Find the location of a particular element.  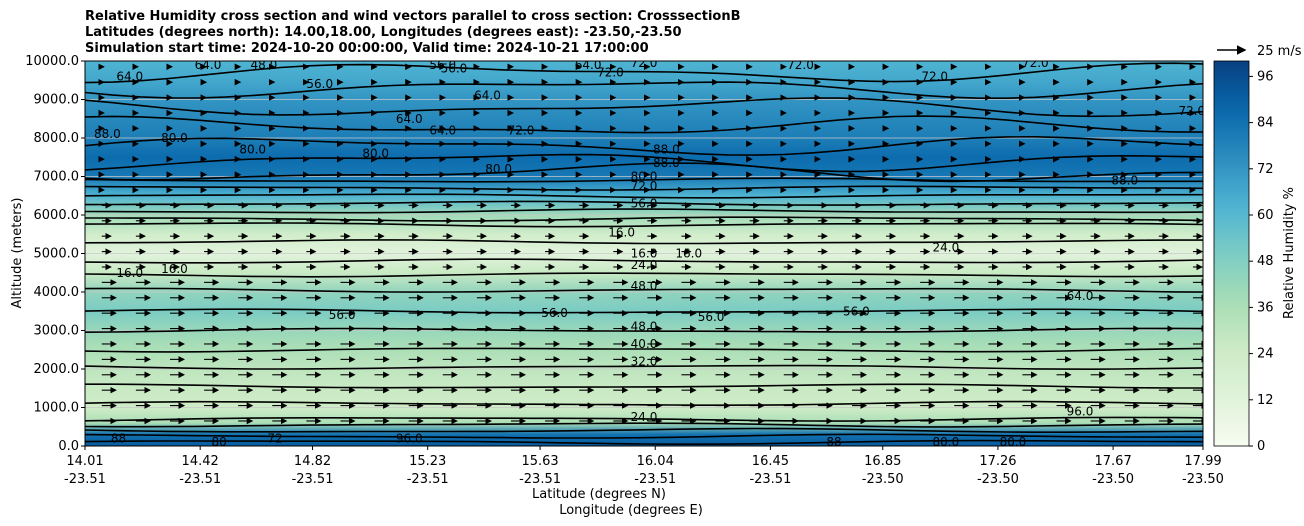

x-axis-label-lat: Latitude (degrees N) is located at coordinates (599, 494).